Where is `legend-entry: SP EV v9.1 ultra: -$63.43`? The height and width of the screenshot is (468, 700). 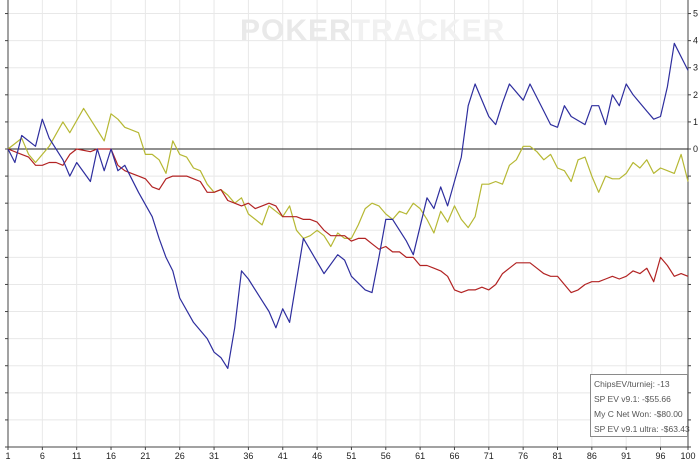
legend-entry: SP EV v9.1 ultra: -$63.43 is located at coordinates (642, 429).